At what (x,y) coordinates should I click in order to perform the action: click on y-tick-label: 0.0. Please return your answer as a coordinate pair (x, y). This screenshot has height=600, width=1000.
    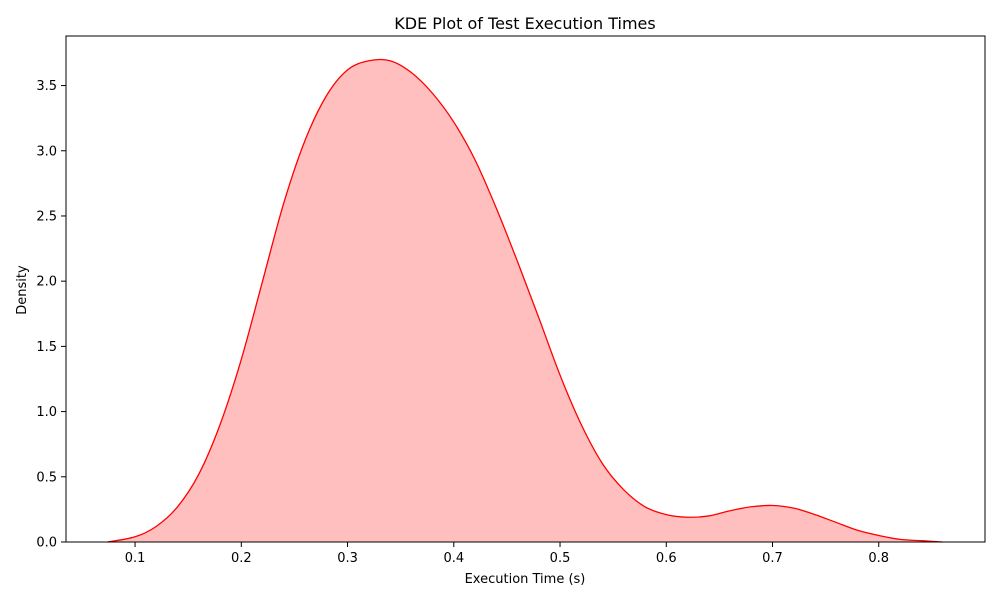
    Looking at the image, I should click on (46, 543).